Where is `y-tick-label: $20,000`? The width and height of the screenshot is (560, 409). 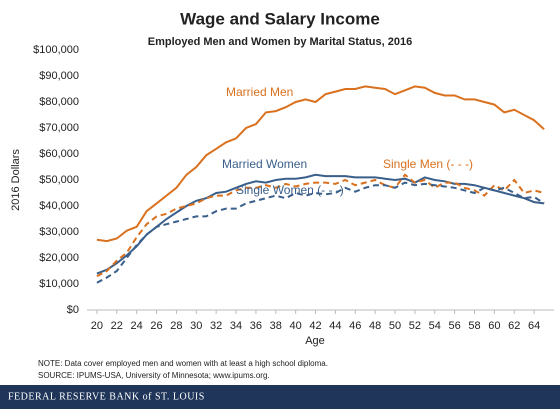
y-tick-label: $20,000 is located at coordinates (59, 258).